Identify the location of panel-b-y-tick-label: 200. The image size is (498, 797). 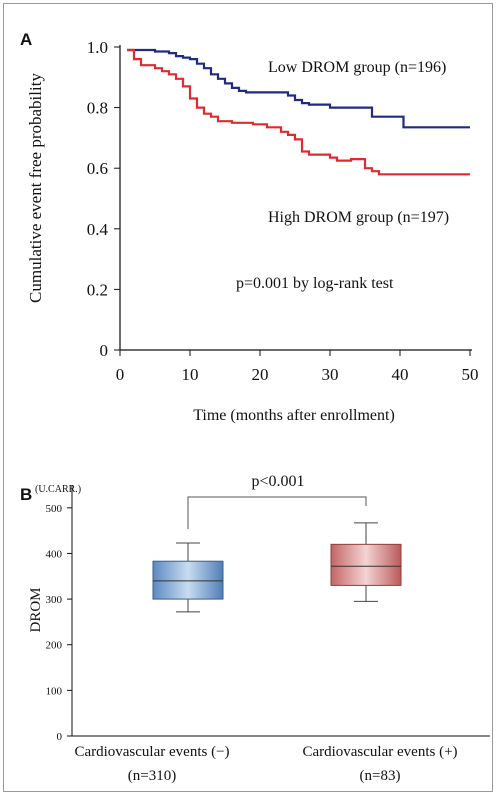
(54, 646).